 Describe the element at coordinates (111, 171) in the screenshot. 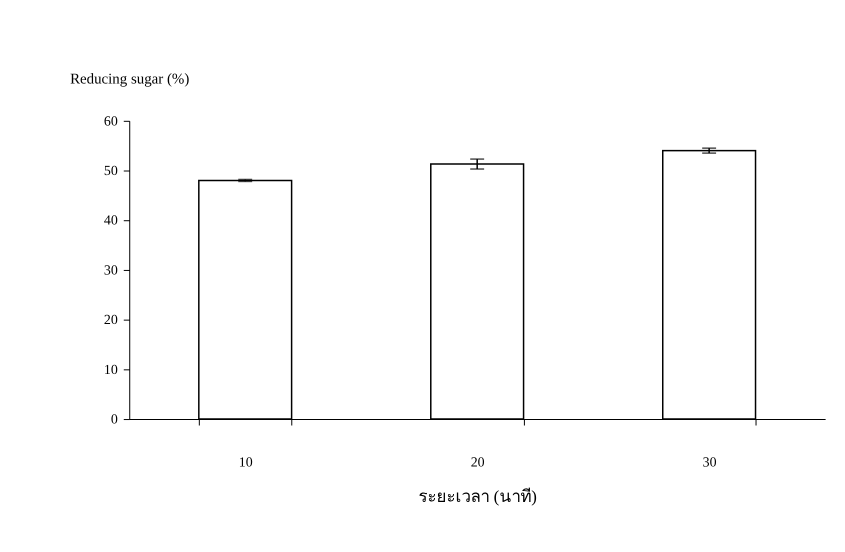

I see `y-tick-label: 50` at that location.